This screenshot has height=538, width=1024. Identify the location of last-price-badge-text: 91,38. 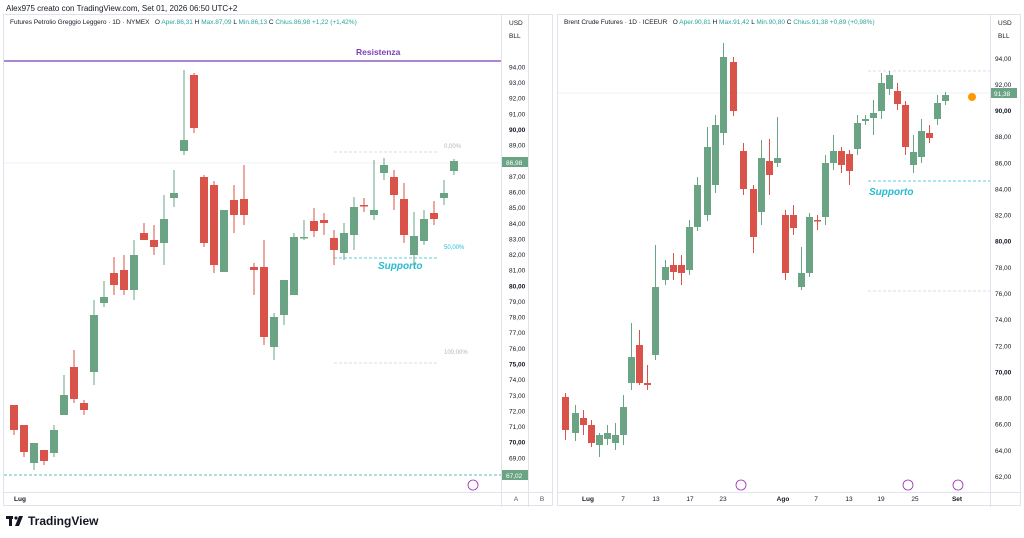
(1002, 94).